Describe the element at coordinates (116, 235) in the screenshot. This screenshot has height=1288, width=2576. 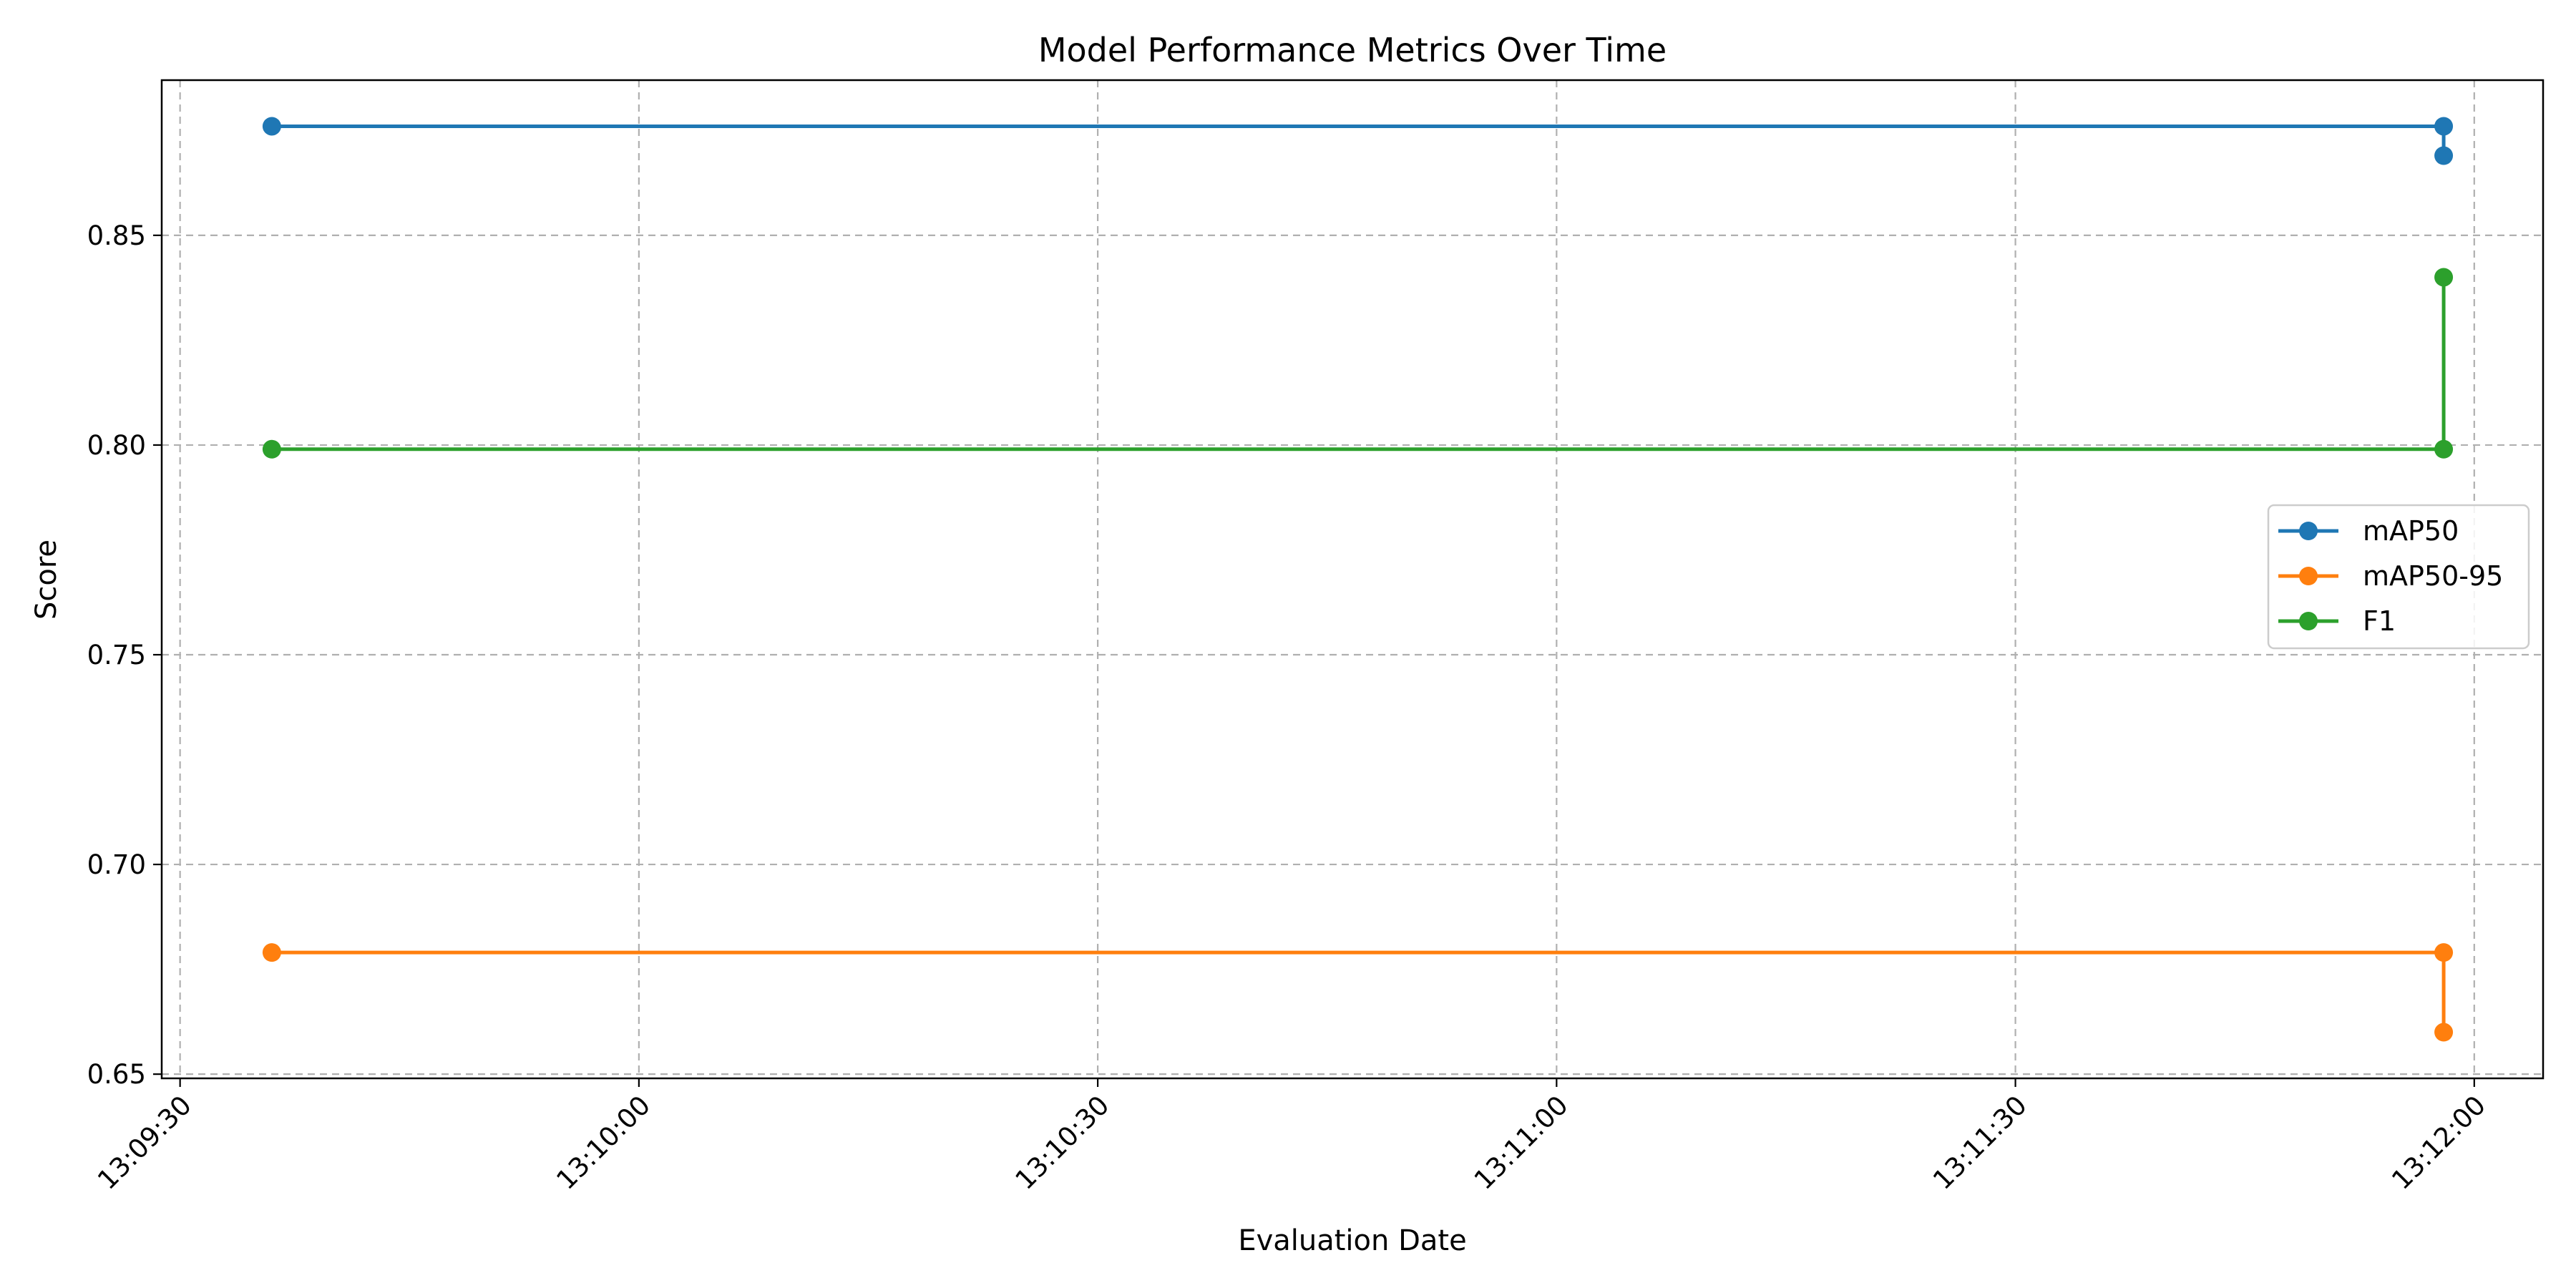
I see `y-tick-label: 0.85` at that location.